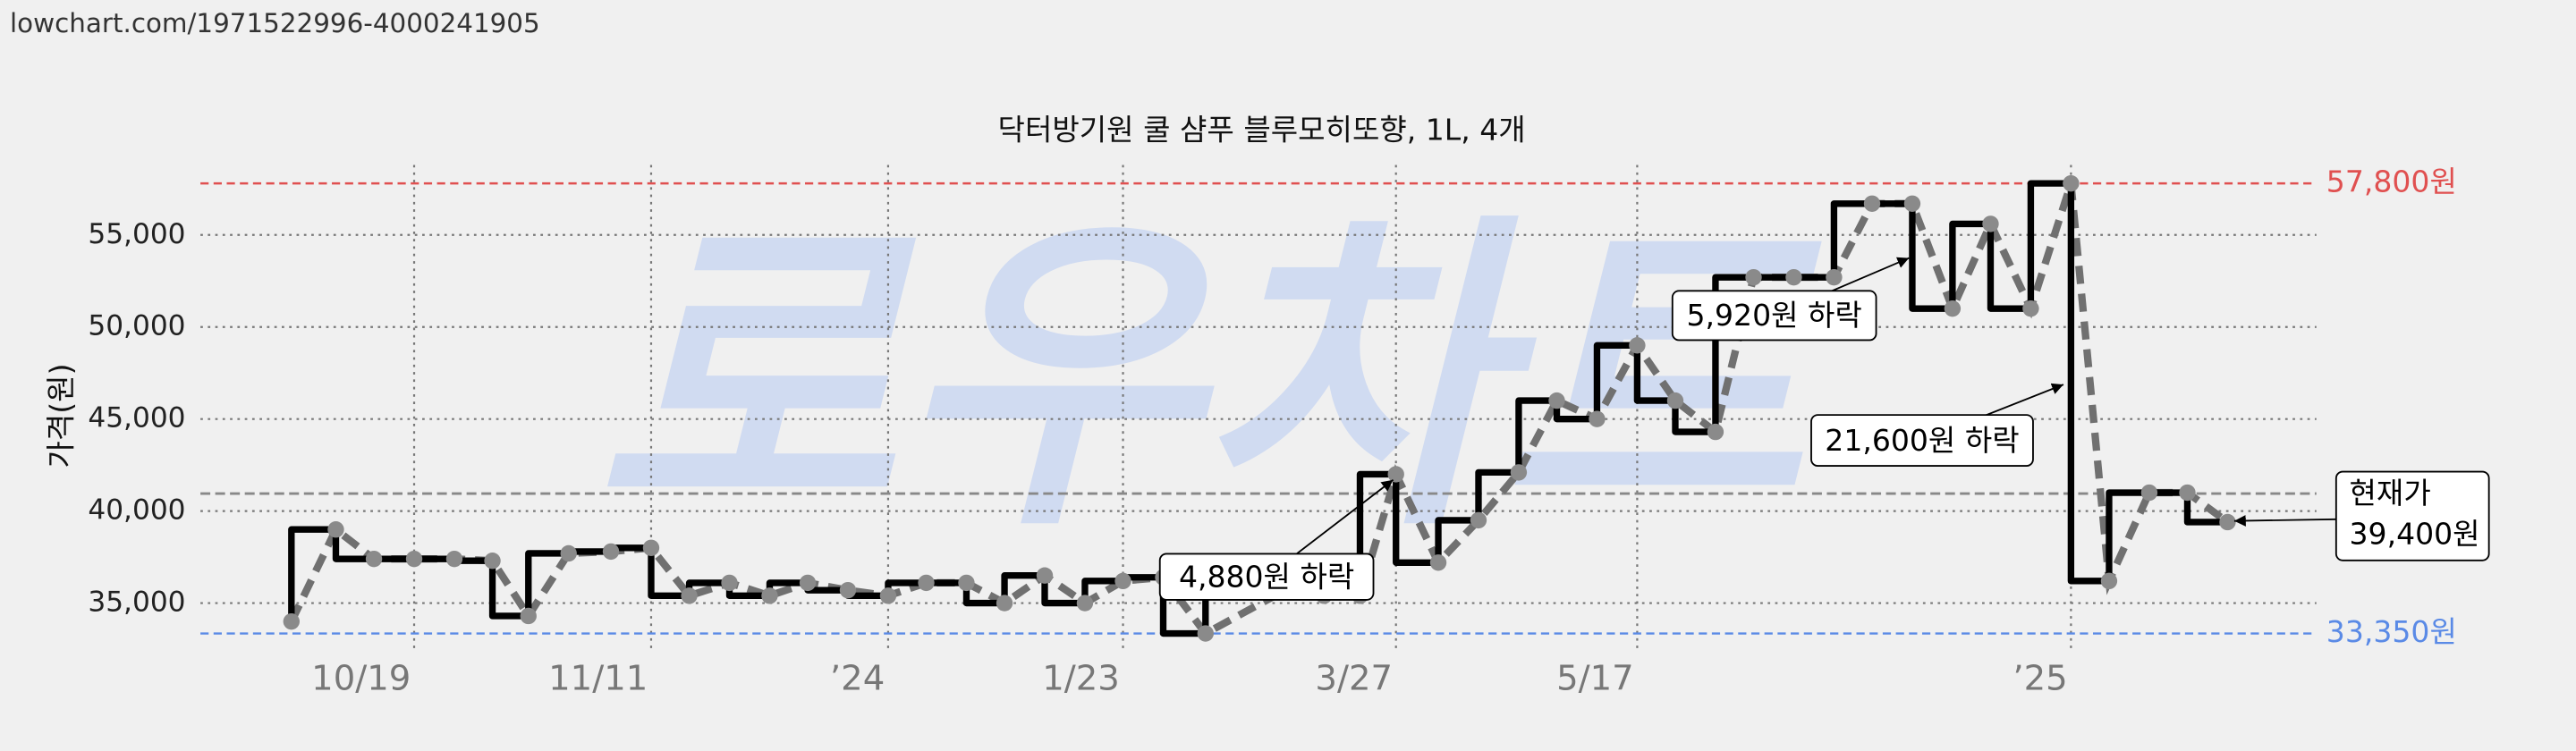 This screenshot has height=751, width=2576. Describe the element at coordinates (2390, 493) in the screenshot. I see `current-title: 현재가` at that location.